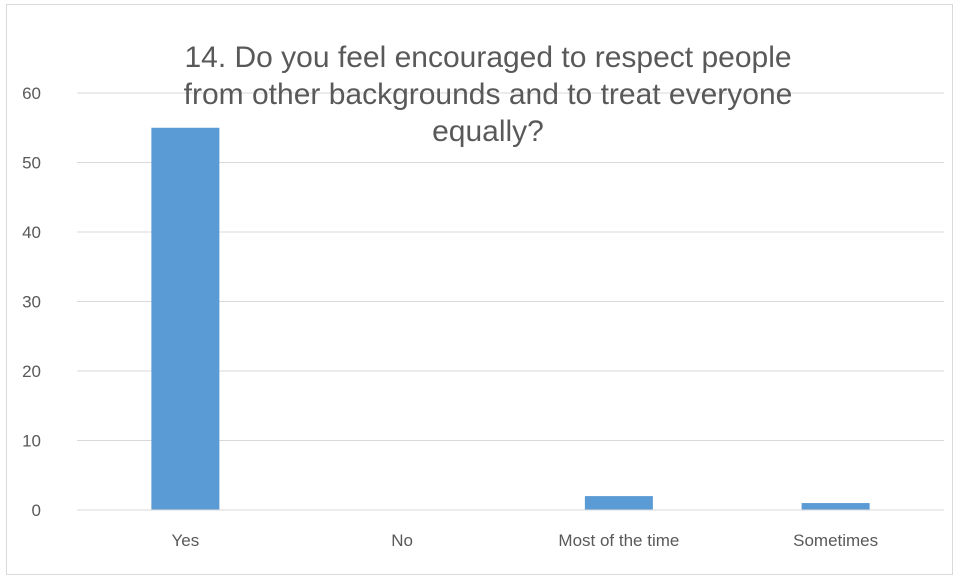 The height and width of the screenshot is (578, 955). What do you see at coordinates (31, 441) in the screenshot?
I see `y-tick-label-10: 10` at bounding box center [31, 441].